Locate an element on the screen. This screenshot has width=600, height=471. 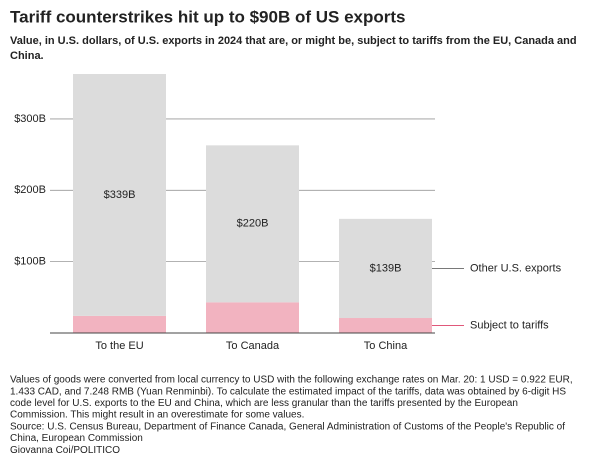
x-tick-label: To China is located at coordinates (386, 346).